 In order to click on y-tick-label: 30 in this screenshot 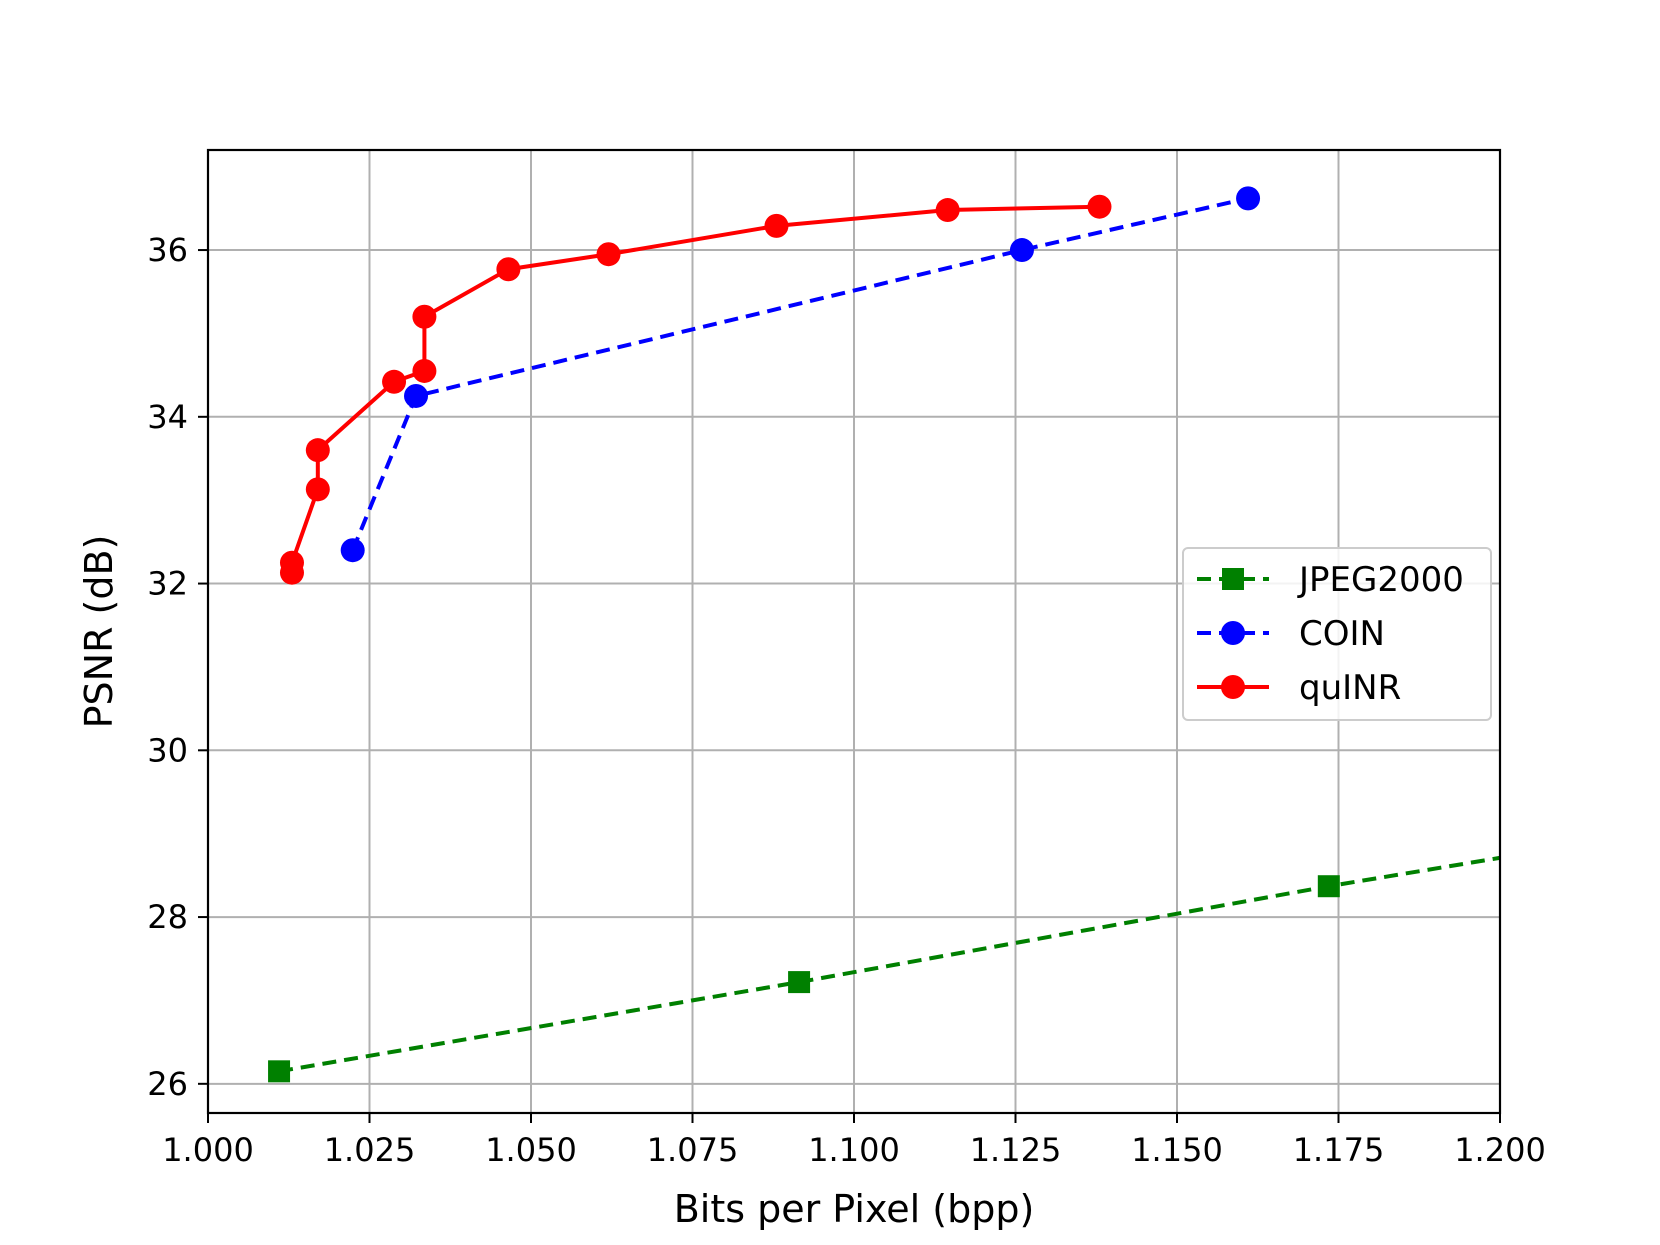, I will do `click(167, 750)`.